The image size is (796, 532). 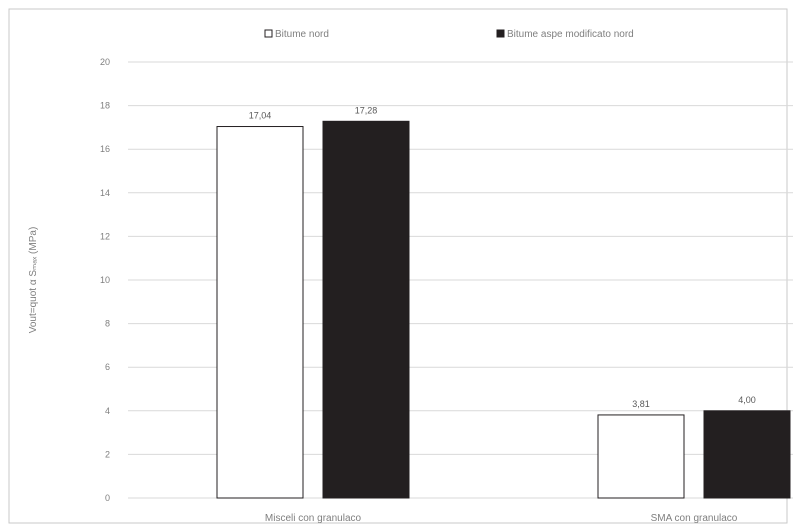 I want to click on y-tick-label: 12, so click(x=105, y=236).